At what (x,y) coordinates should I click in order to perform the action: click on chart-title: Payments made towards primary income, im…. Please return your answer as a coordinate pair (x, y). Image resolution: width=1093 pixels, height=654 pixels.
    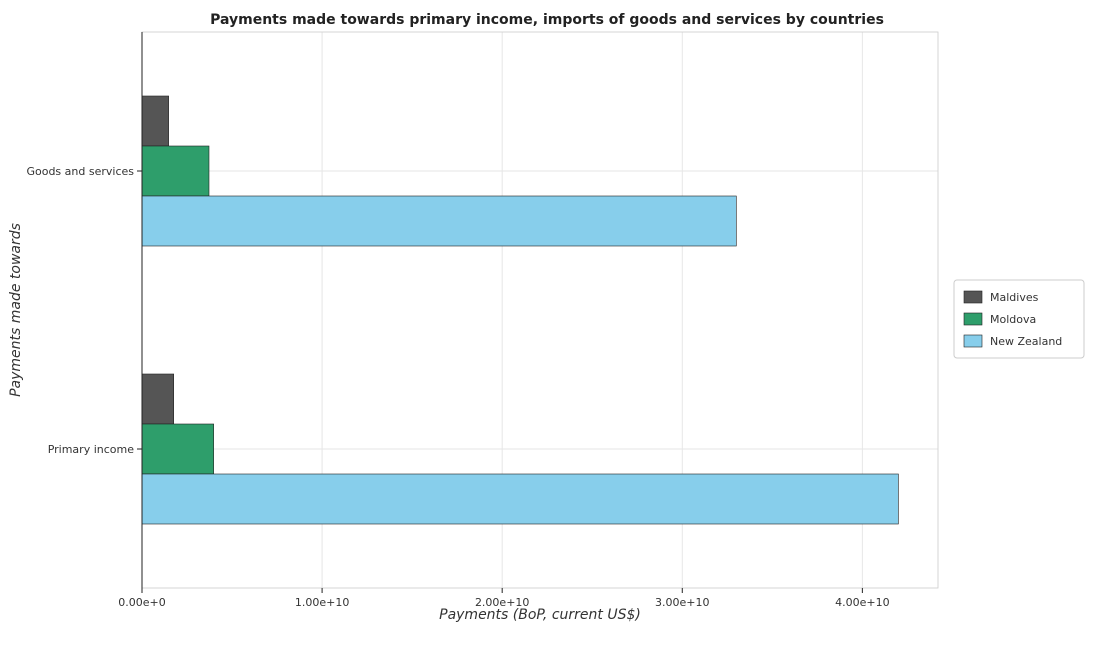
    Looking at the image, I should click on (547, 20).